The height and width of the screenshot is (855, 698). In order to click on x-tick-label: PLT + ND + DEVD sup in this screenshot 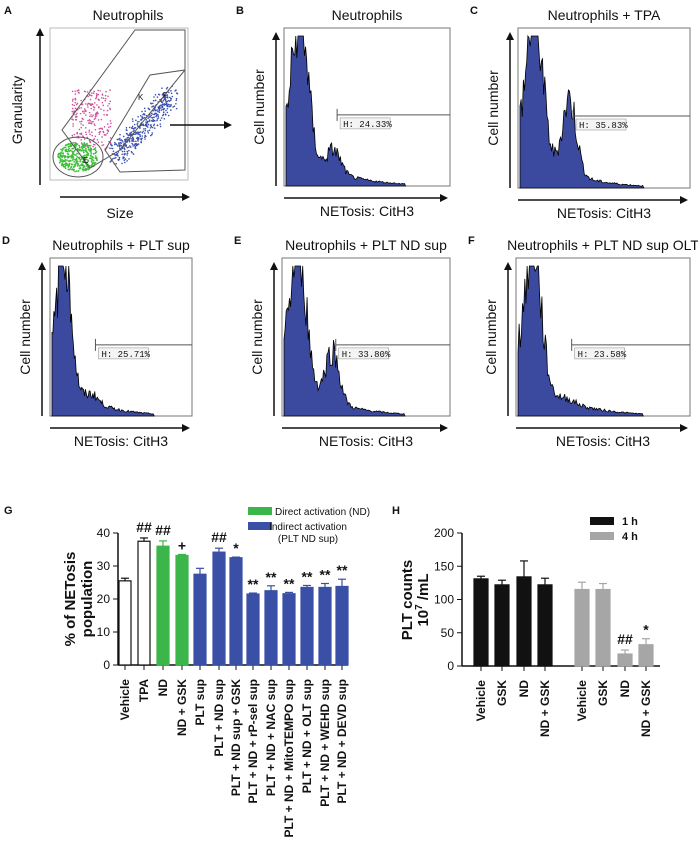, I will do `click(342, 741)`.